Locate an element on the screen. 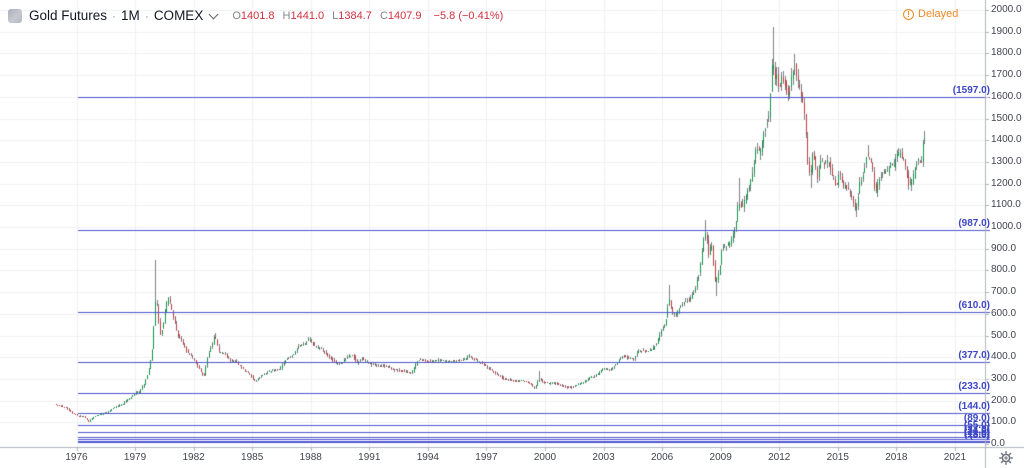 Image resolution: width=1024 pixels, height=468 pixels. fib-level-label: (233.0) is located at coordinates (974, 387).